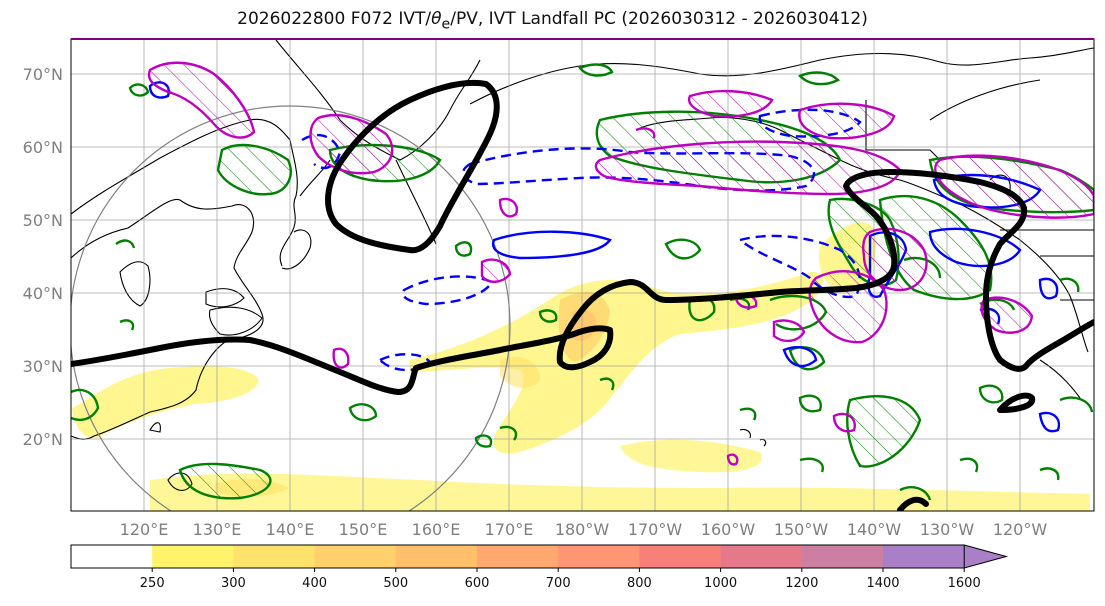  What do you see at coordinates (446, 24) in the screenshot?
I see `subscript-e: e` at bounding box center [446, 24].